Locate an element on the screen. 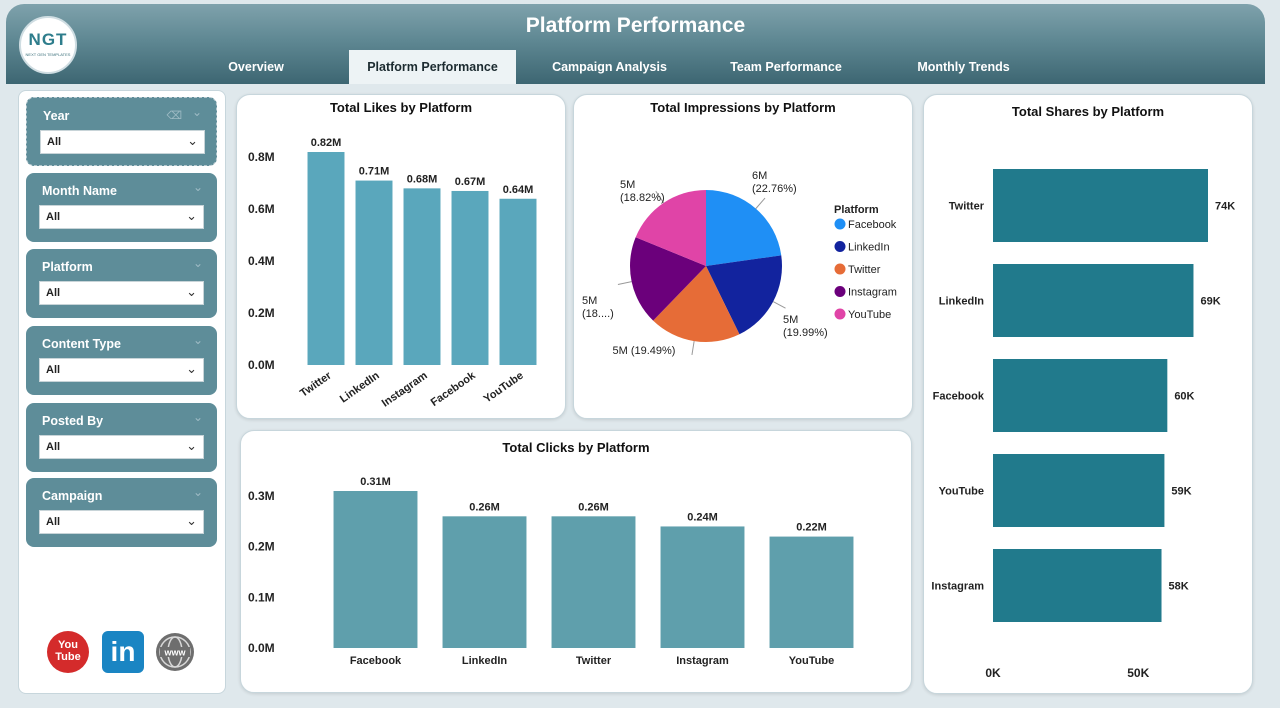 The width and height of the screenshot is (1280, 708). y-tick-label: 0.6M is located at coordinates (261, 209).